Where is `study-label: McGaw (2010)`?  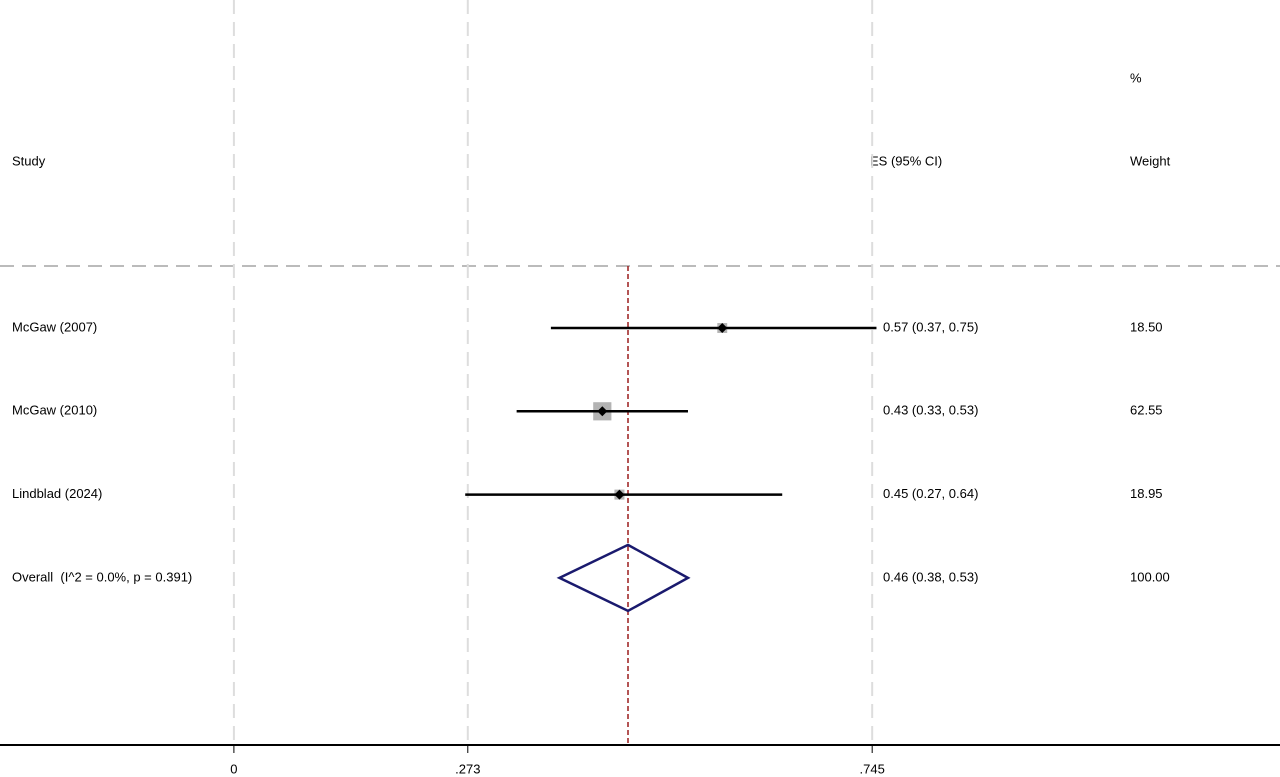
study-label: McGaw (2010) is located at coordinates (54, 410).